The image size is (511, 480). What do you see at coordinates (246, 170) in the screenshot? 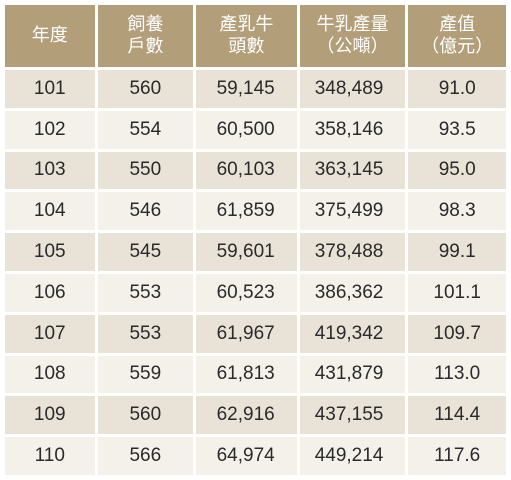
I see `dairy-cows-cell: 60,103` at bounding box center [246, 170].